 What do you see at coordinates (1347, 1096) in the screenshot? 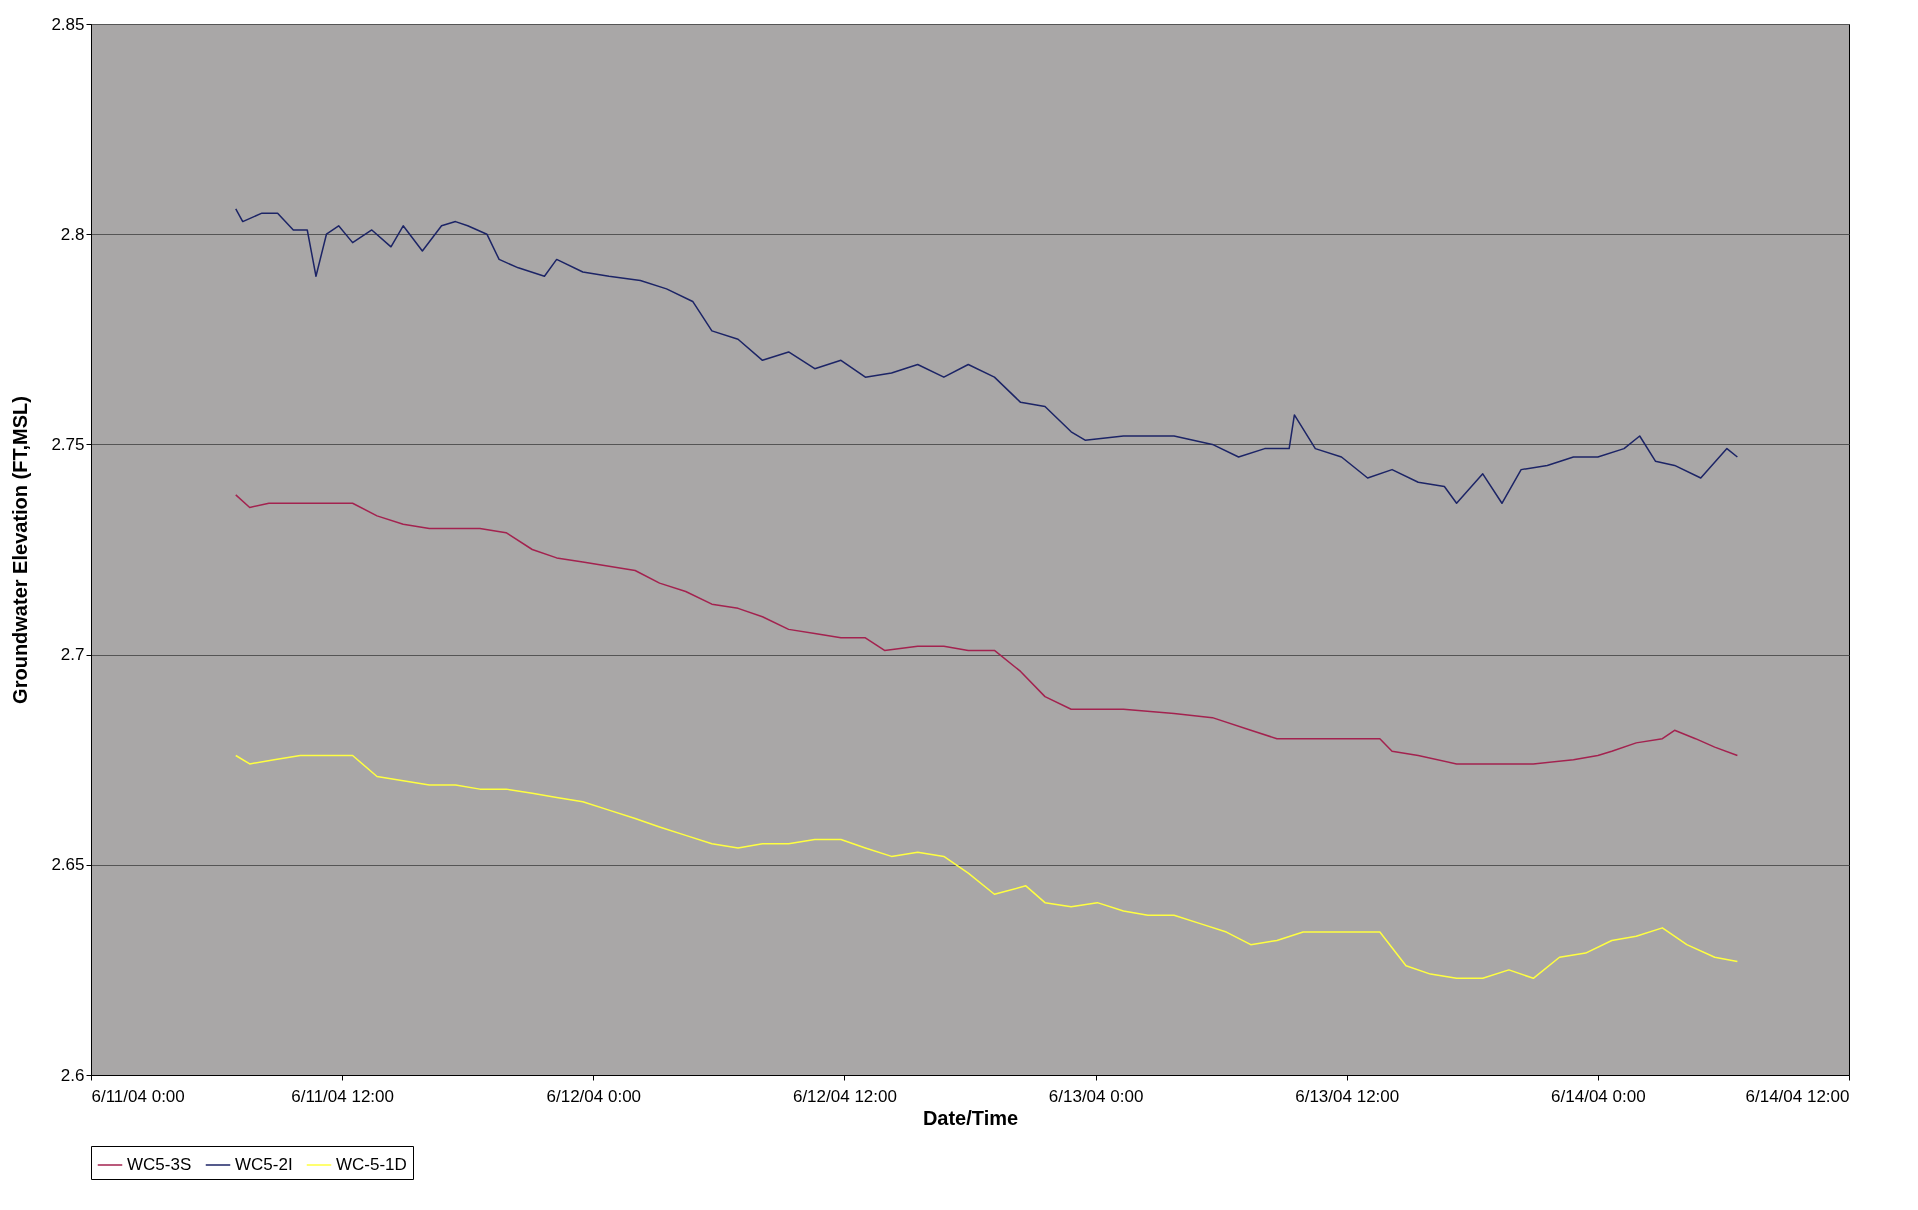
I see `x-tick-label: 6/13/04 12:00` at bounding box center [1347, 1096].